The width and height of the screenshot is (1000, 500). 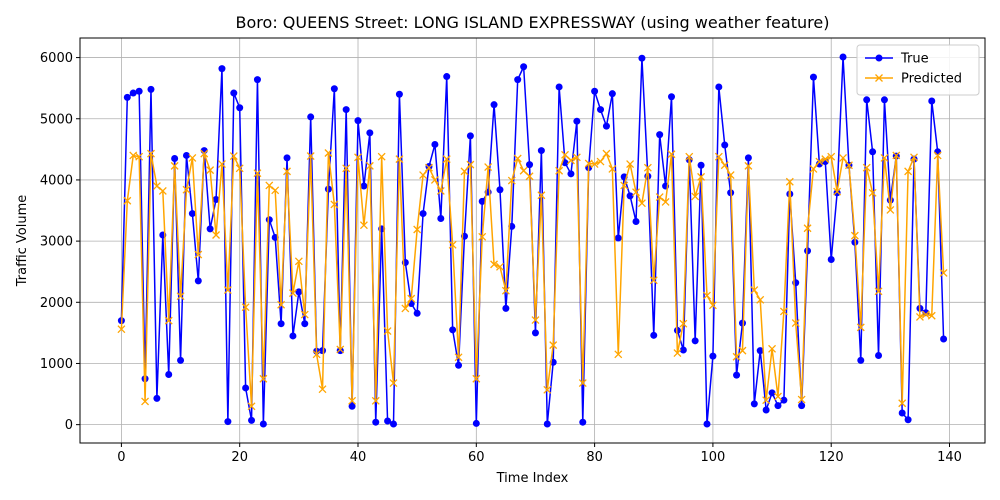 I want to click on x-tick-label: 80, so click(x=594, y=457).